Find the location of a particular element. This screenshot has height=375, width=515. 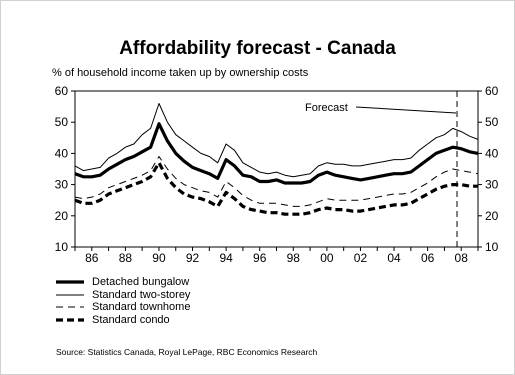

x-tick-label: 88 is located at coordinates (126, 258).